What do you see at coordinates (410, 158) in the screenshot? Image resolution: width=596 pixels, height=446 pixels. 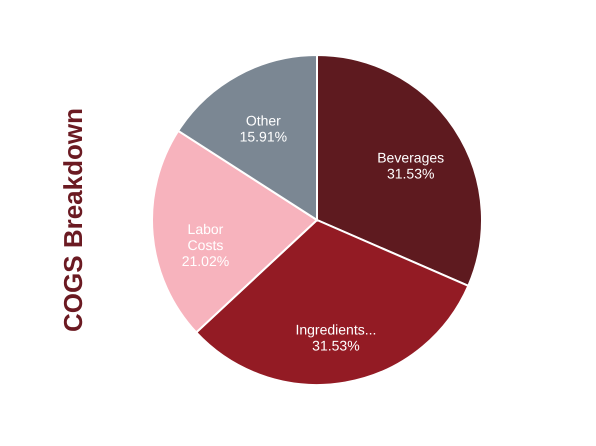 I see `slice-label: Beverages` at bounding box center [410, 158].